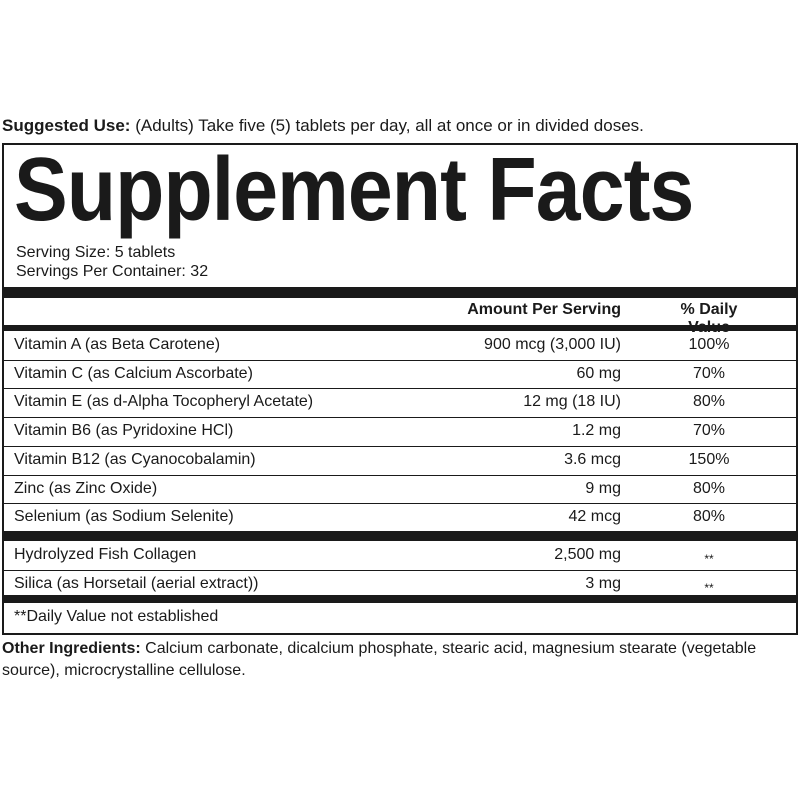 Image resolution: width=800 pixels, height=800 pixels. What do you see at coordinates (587, 554) in the screenshot?
I see `nutrient-amount: 2,500 mg` at bounding box center [587, 554].